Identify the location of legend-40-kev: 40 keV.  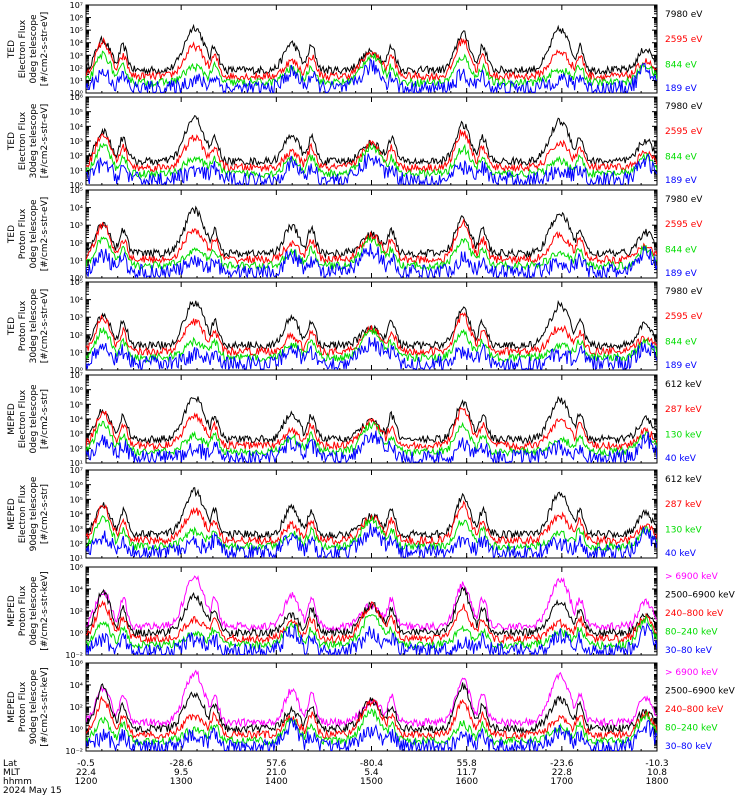
(681, 554).